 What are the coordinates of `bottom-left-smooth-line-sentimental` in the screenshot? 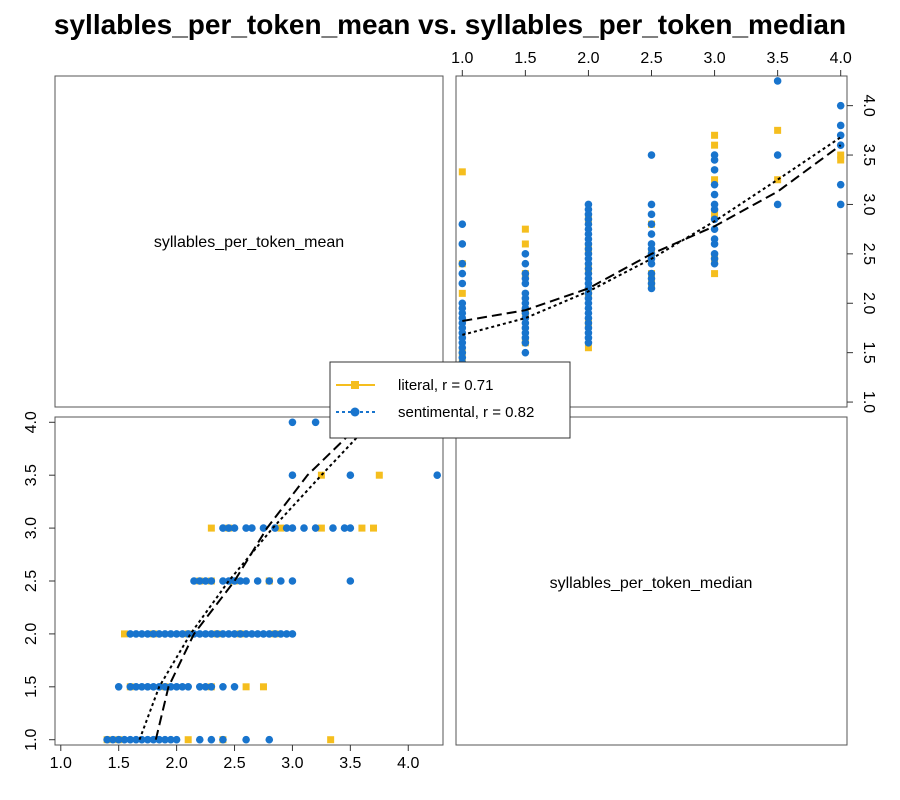 It's located at (255, 581).